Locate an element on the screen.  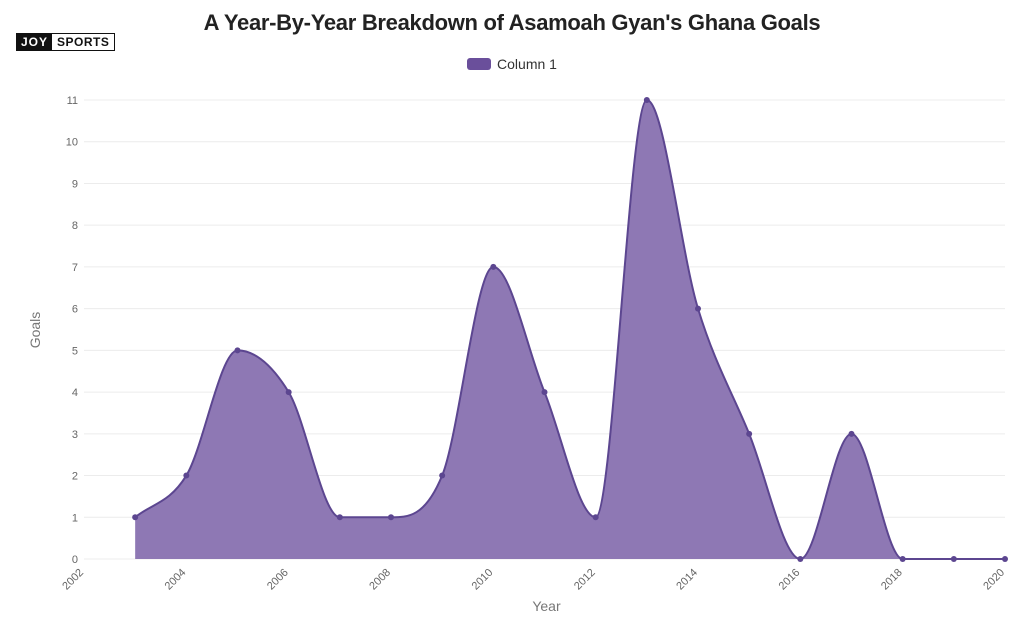
x-tick-label-2006: 2006 is located at coordinates (278, 580).